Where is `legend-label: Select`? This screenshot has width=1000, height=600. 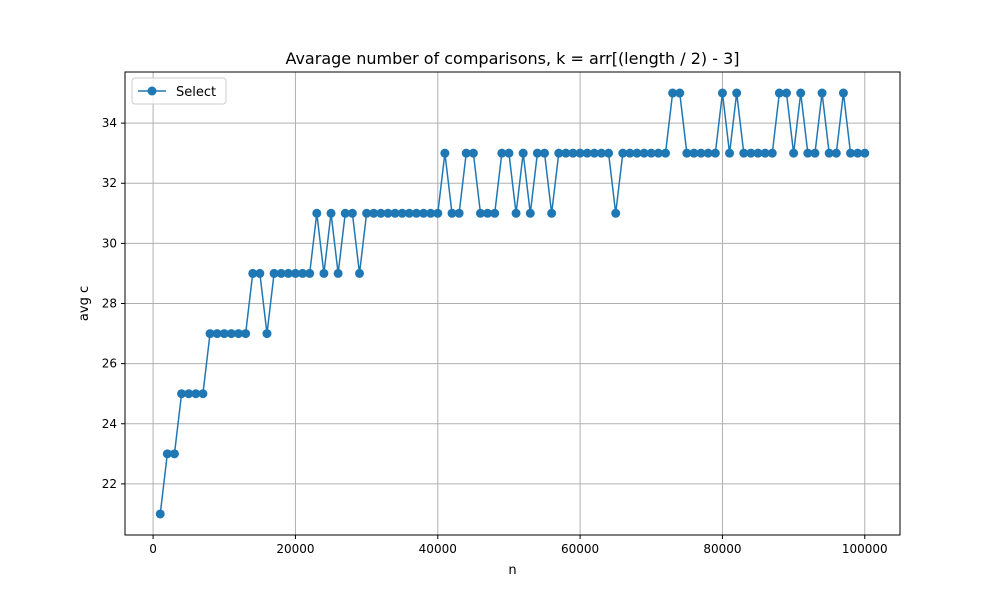
legend-label: Select is located at coordinates (196, 92).